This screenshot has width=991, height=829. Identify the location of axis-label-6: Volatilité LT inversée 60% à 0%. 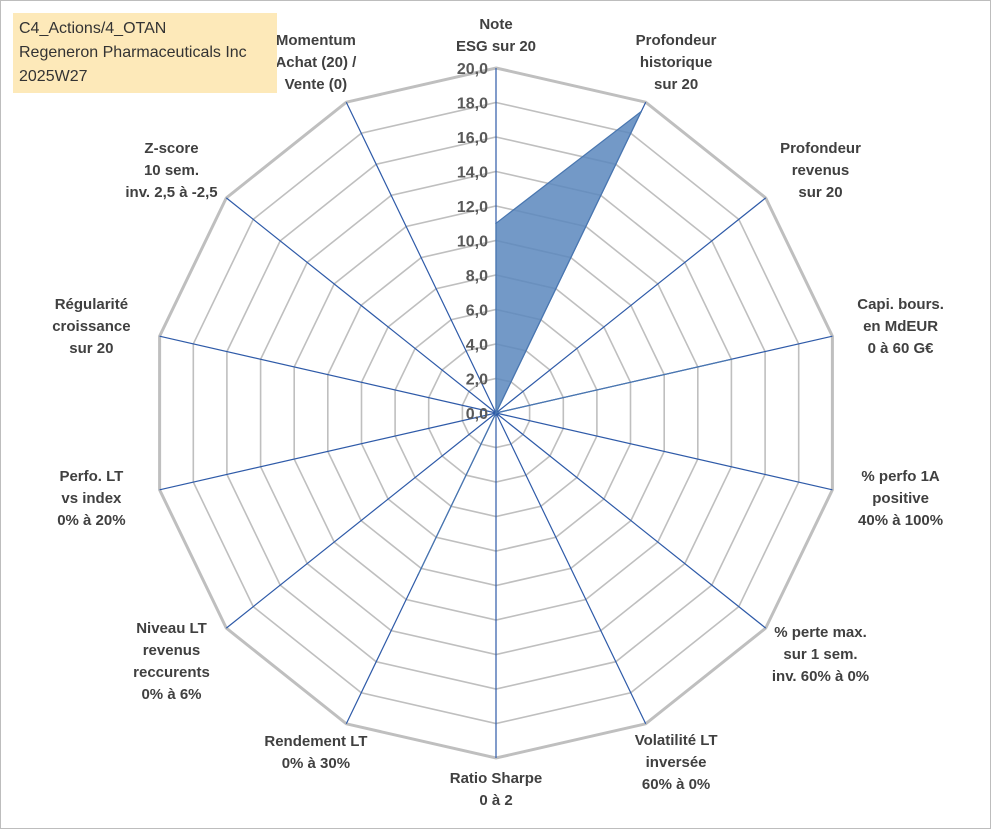
(676, 763).